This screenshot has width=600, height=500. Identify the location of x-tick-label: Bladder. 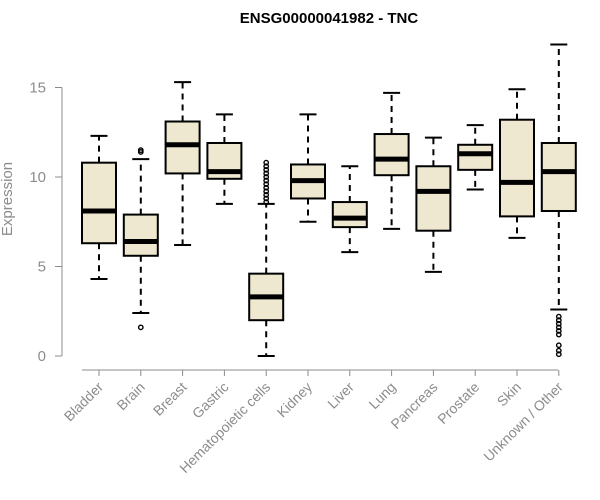
(84, 402).